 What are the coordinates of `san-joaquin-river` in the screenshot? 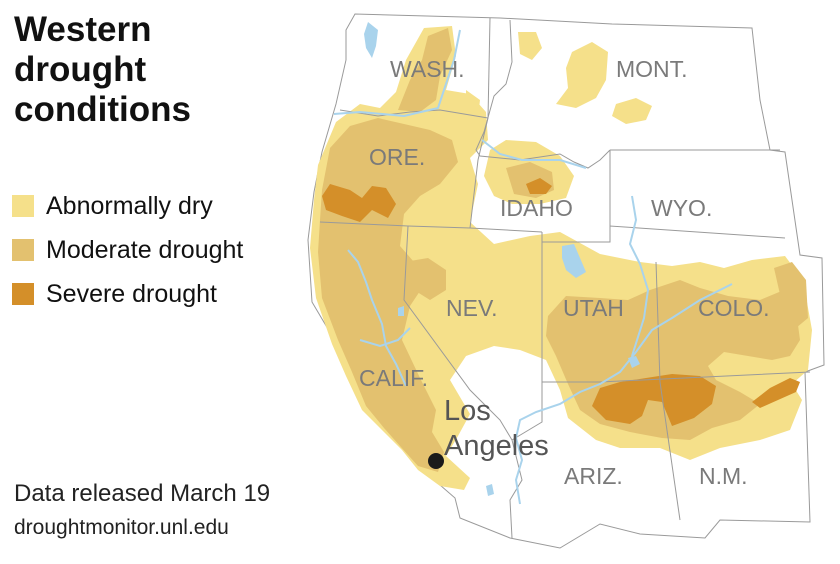 It's located at (385, 337).